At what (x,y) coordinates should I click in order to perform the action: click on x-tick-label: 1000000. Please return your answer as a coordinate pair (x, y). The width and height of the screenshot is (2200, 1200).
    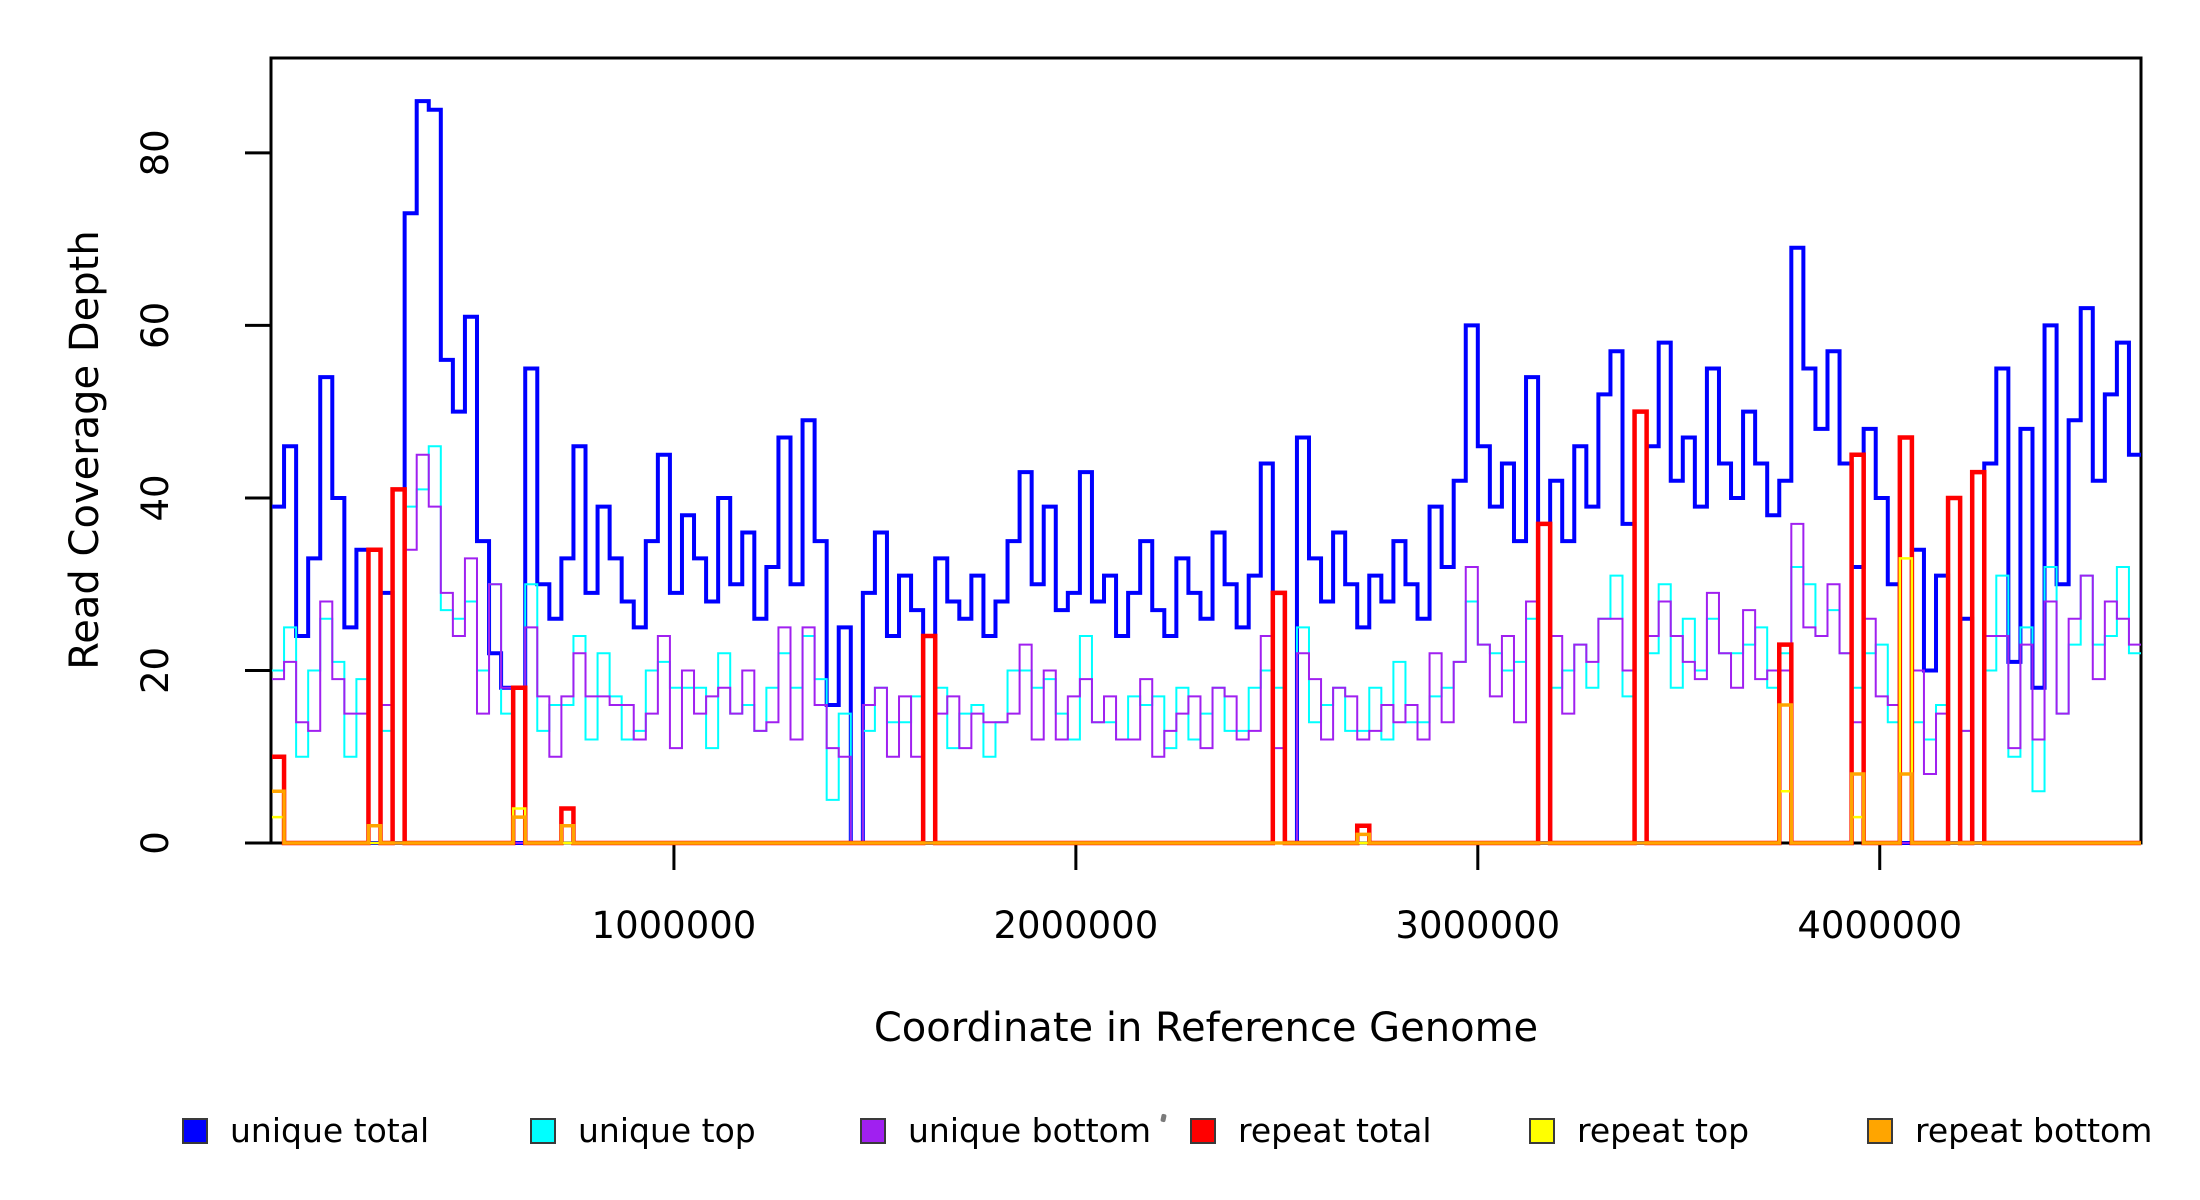
    Looking at the image, I should click on (674, 925).